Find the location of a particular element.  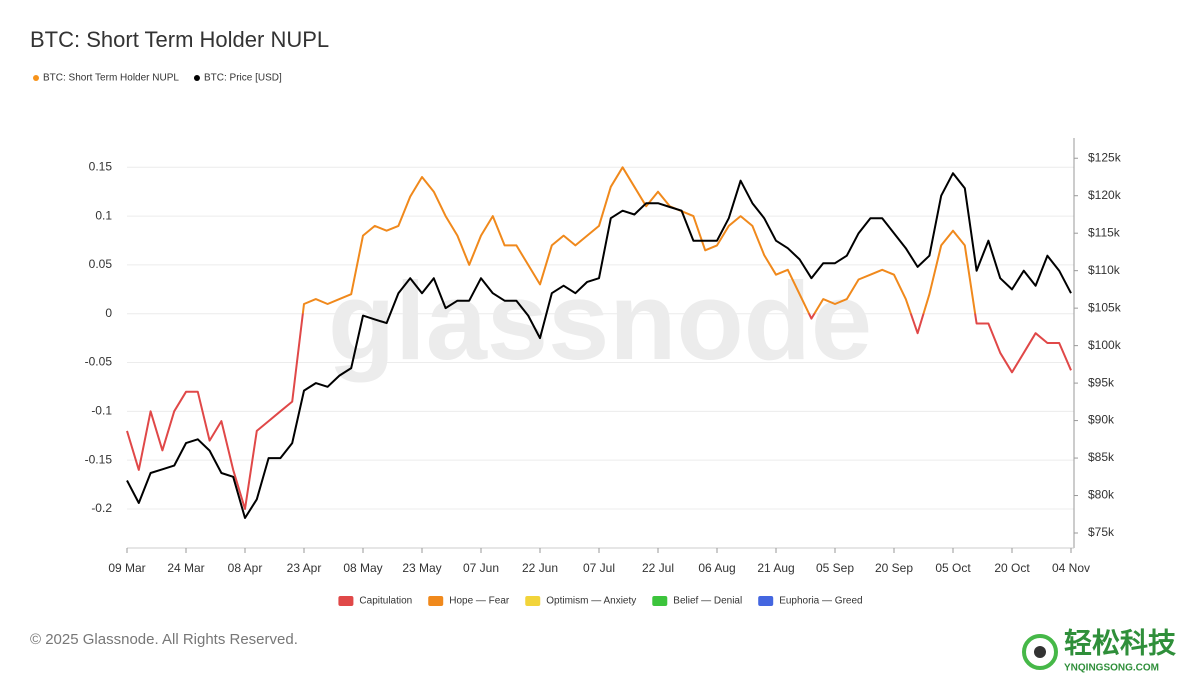

y-tick-label: 0.1 is located at coordinates (103, 215).